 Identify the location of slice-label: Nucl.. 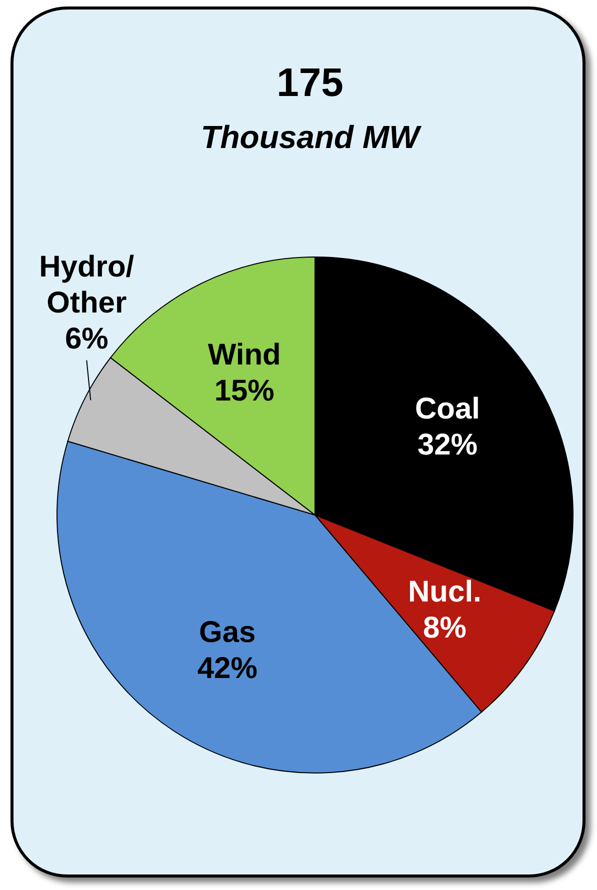
(445, 592).